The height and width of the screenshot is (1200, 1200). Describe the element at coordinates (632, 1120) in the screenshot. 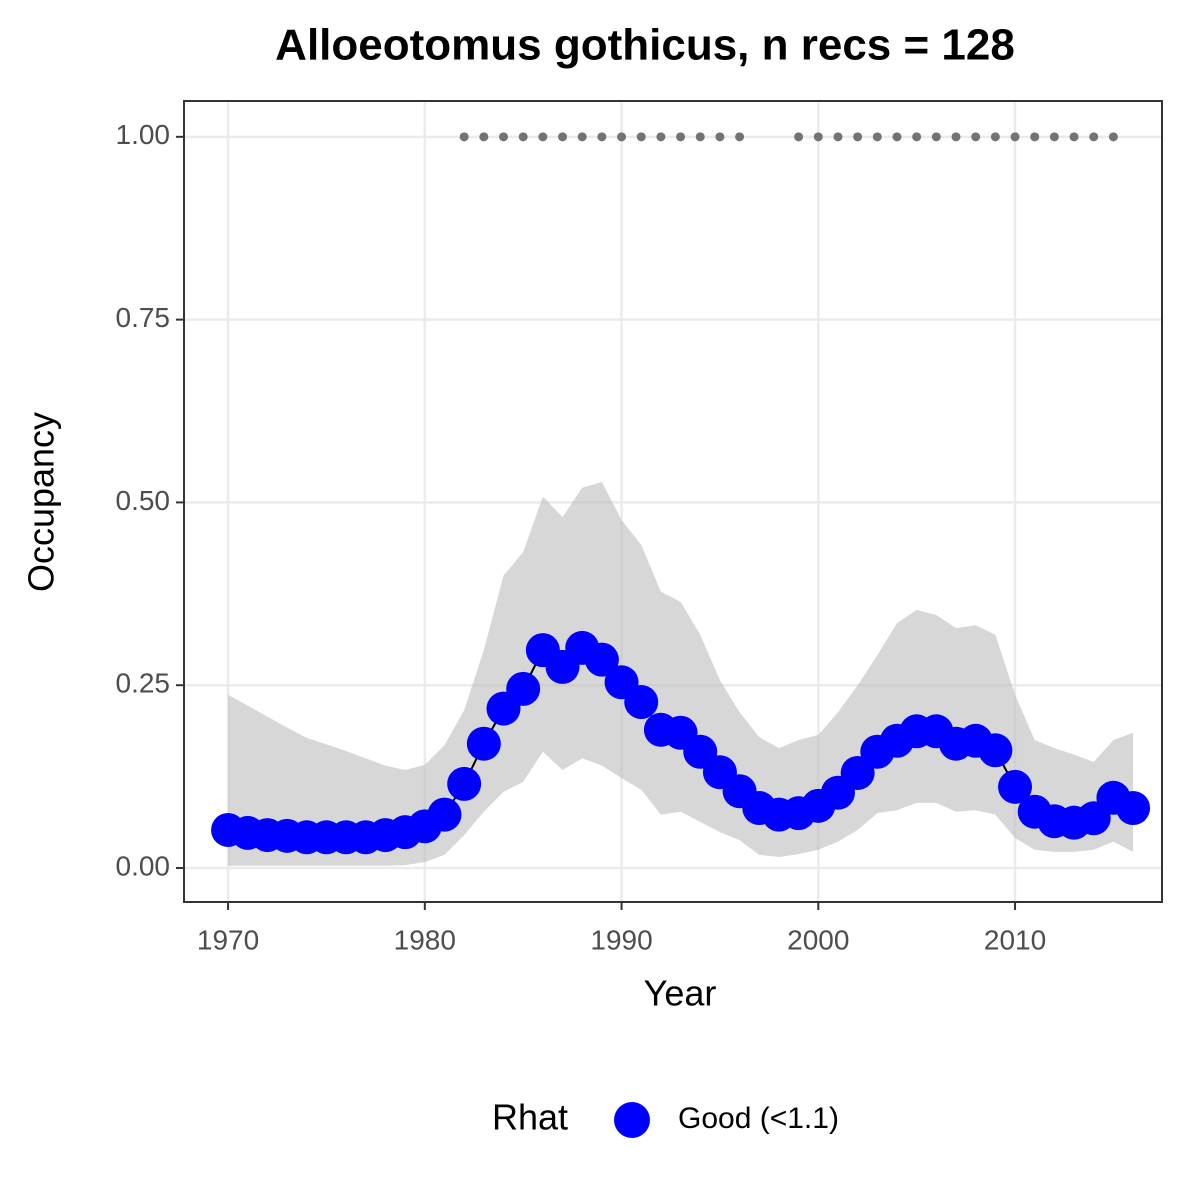

I see `legend-marker` at that location.